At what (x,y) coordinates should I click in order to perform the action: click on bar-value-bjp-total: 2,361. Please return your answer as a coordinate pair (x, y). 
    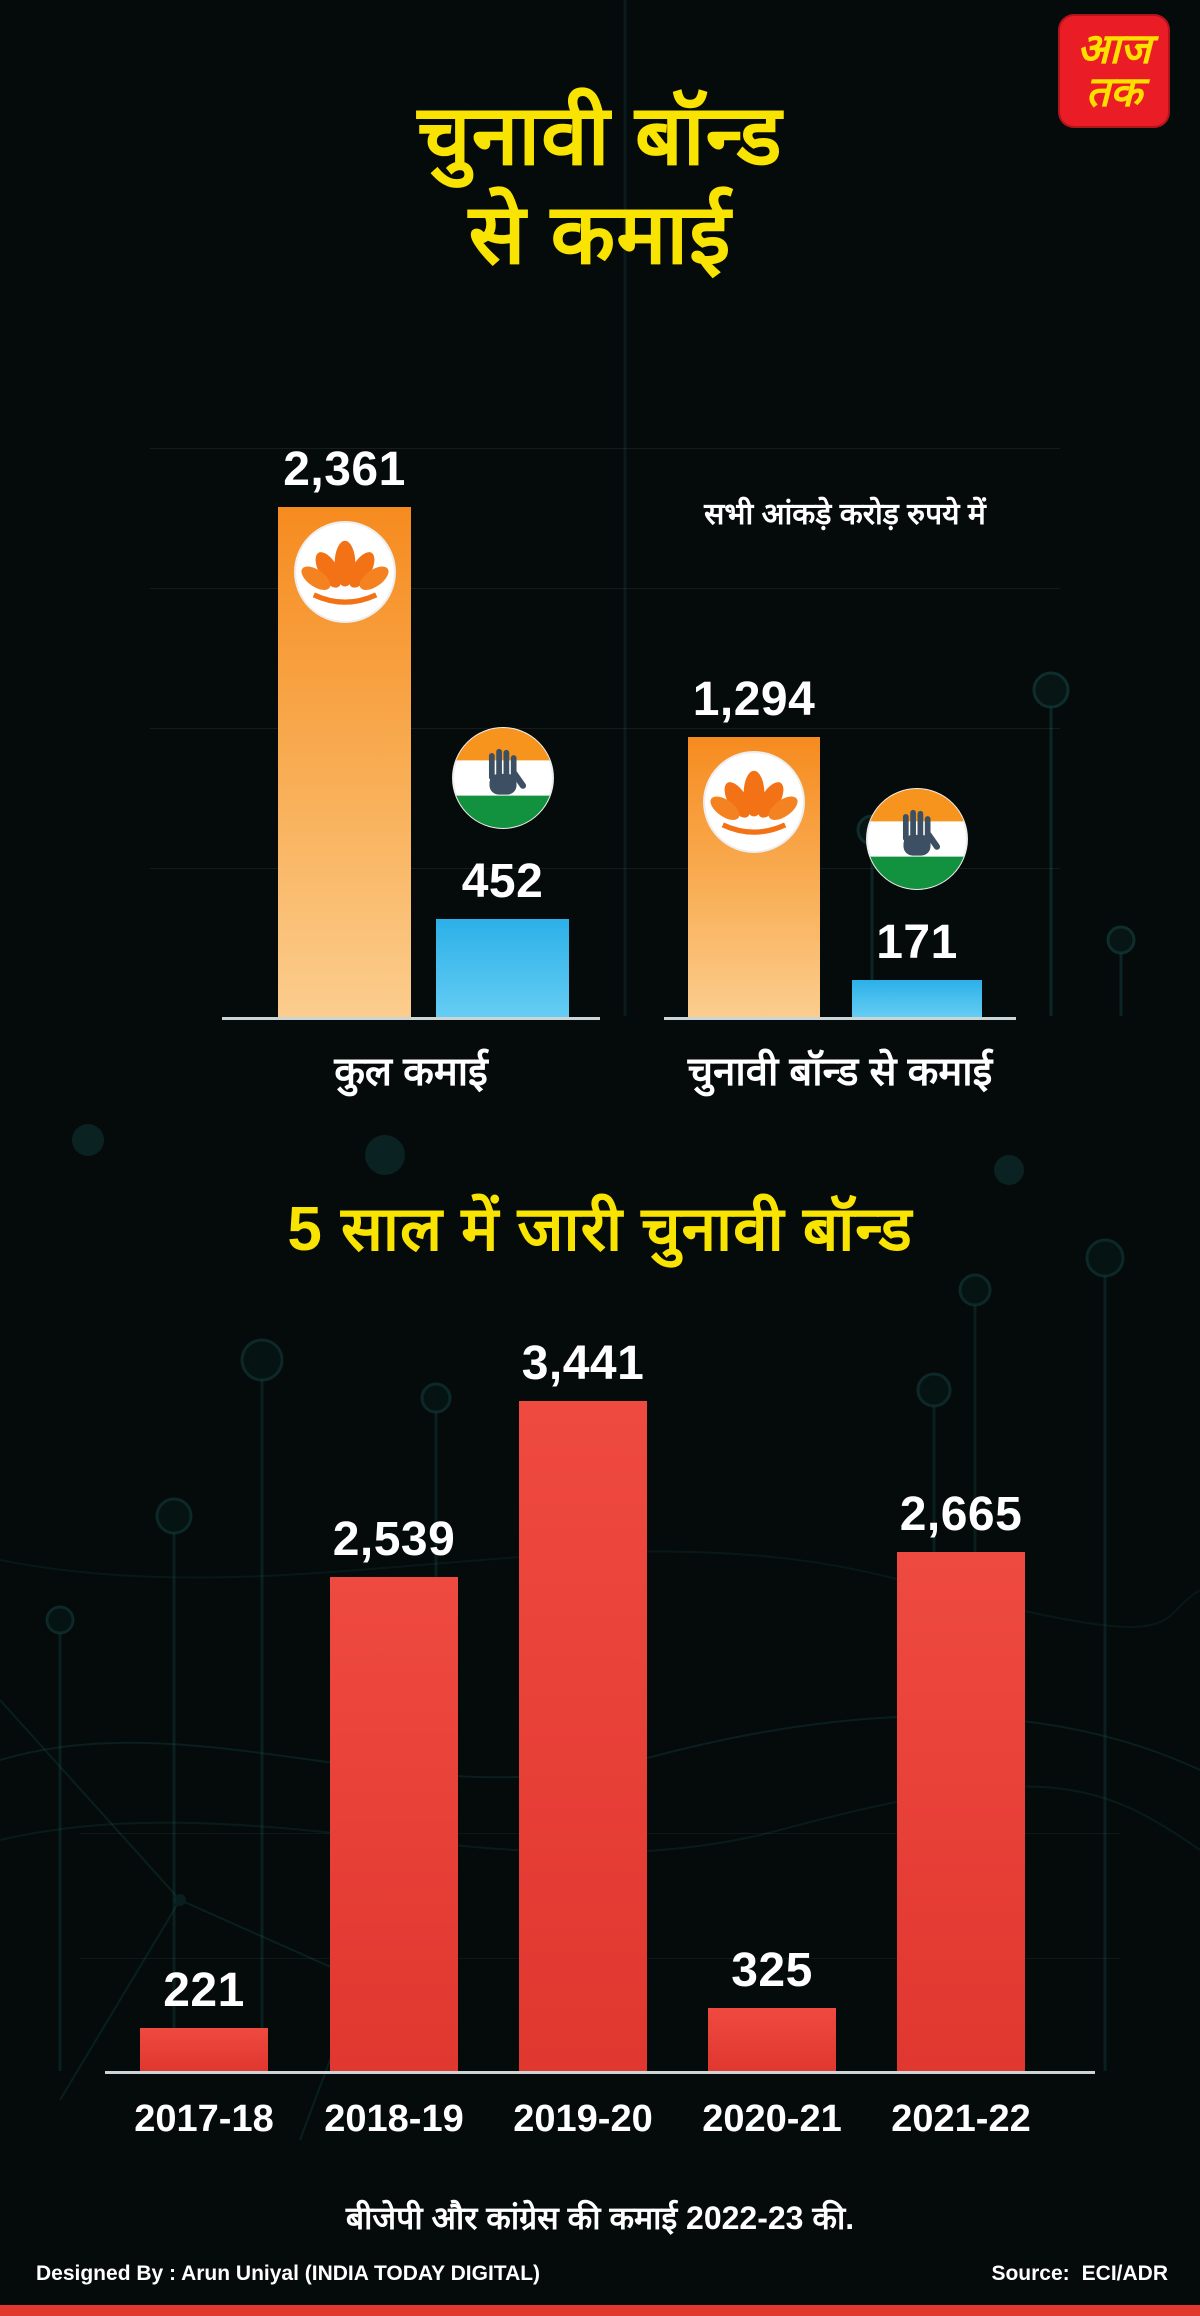
    Looking at the image, I should click on (344, 469).